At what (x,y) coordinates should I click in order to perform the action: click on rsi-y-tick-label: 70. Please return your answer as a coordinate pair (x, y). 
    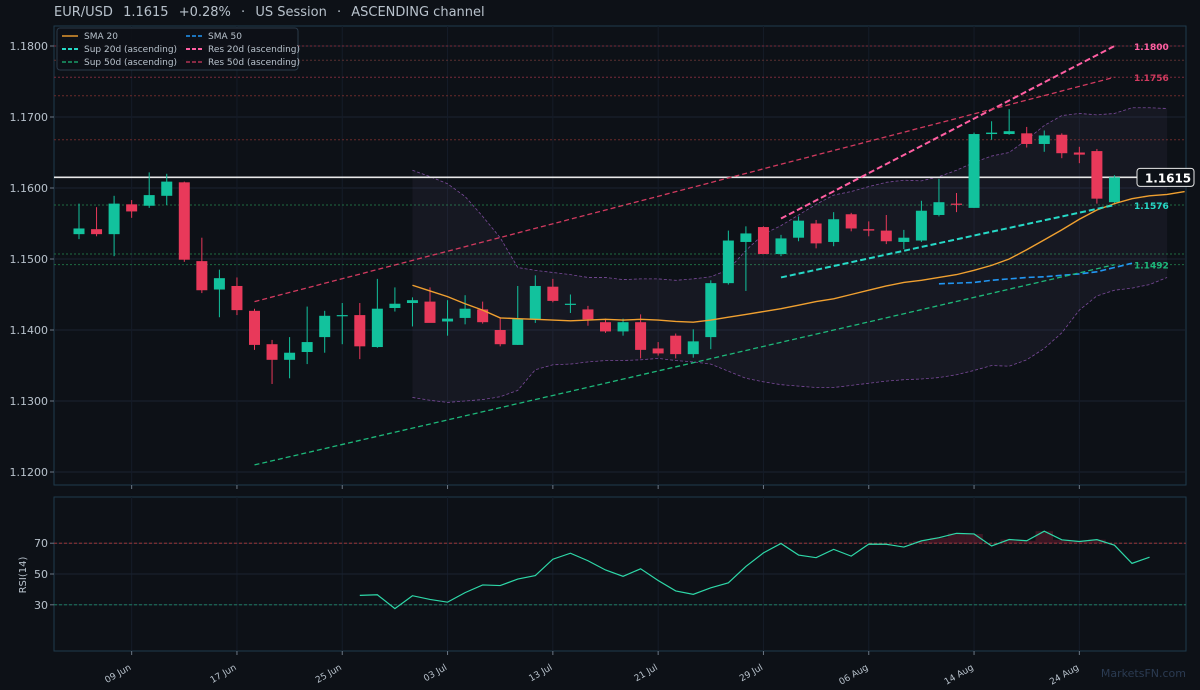
    Looking at the image, I should click on (41, 543).